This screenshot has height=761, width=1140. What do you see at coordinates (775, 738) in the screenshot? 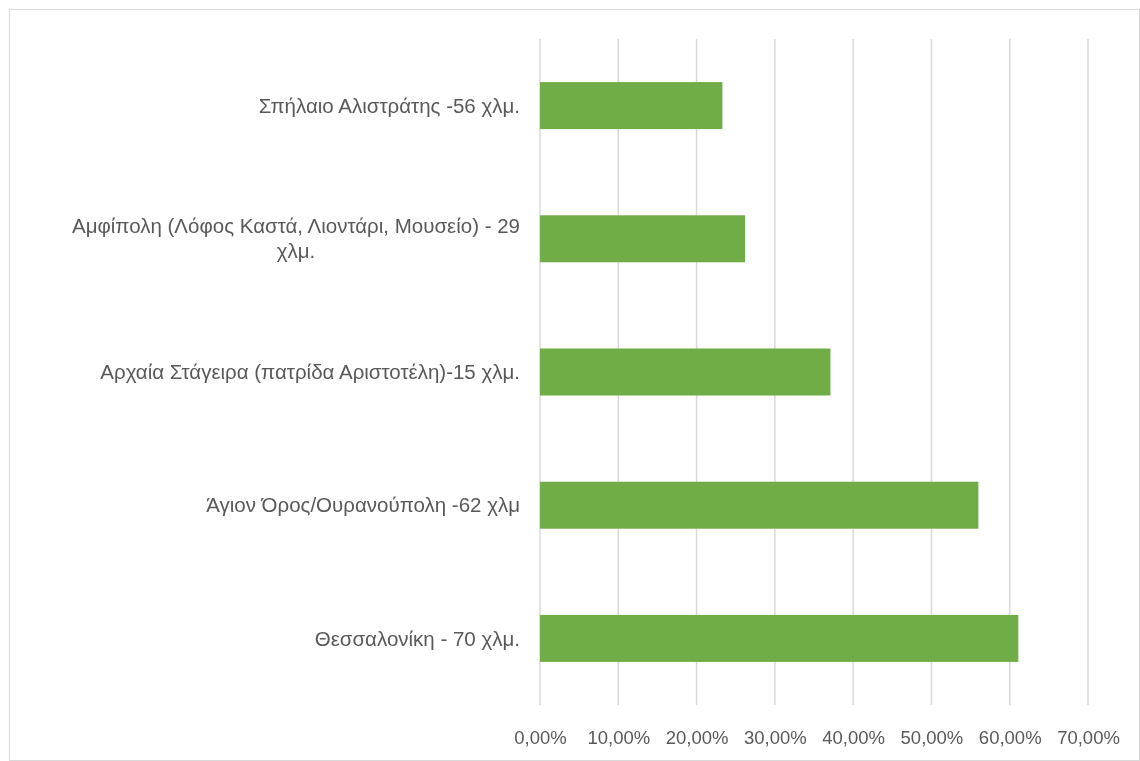
I see `x-tick-label: 30,00%` at bounding box center [775, 738].